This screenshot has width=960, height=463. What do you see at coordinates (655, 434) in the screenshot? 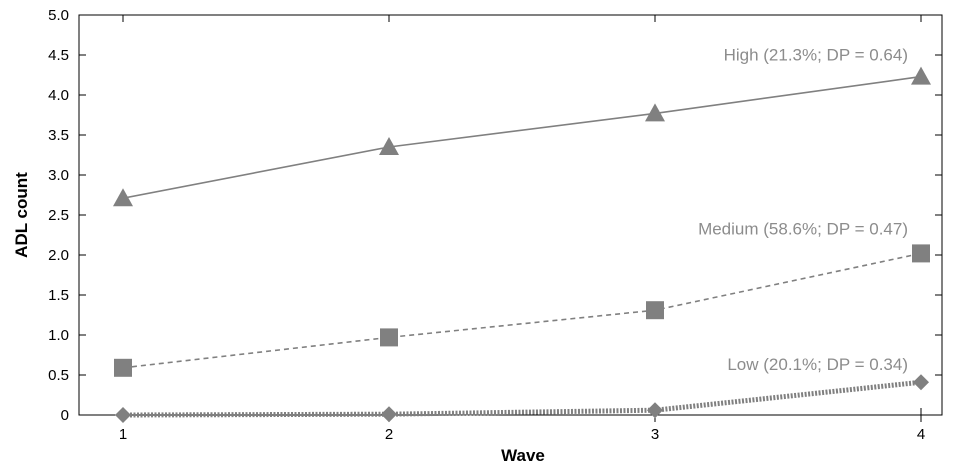
I see `x-tick-label: 3` at bounding box center [655, 434].